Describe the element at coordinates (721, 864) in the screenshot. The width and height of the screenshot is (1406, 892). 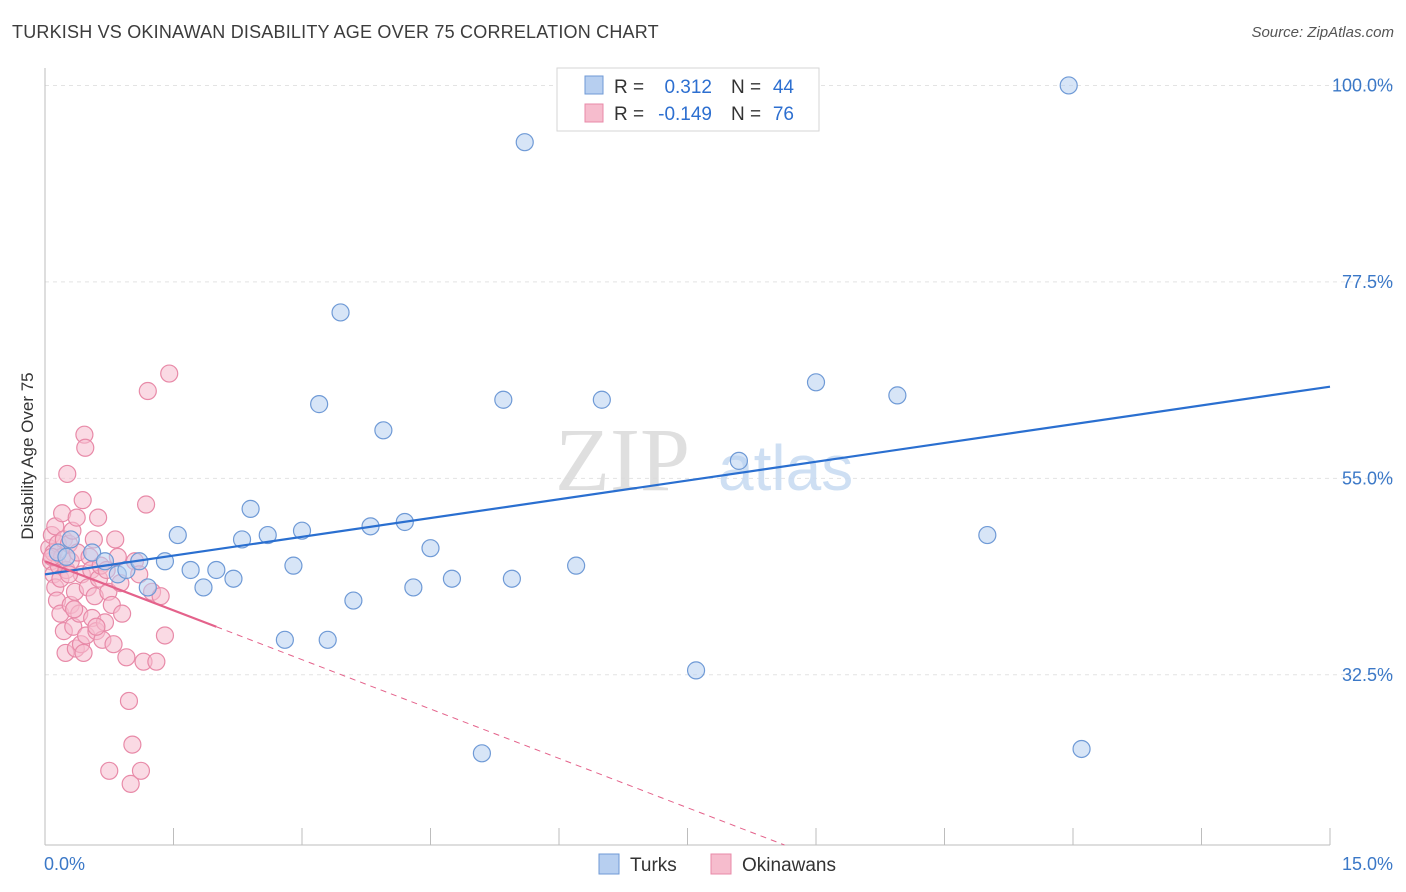
I see `bottom-legend-okinawans-swatch` at that location.